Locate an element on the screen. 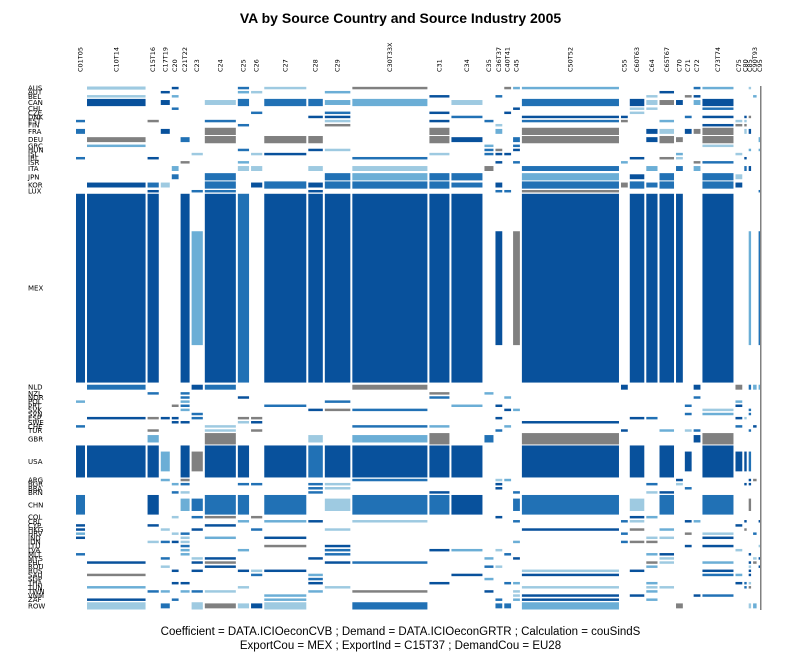  column-label: C01T05 is located at coordinates (81, 59).